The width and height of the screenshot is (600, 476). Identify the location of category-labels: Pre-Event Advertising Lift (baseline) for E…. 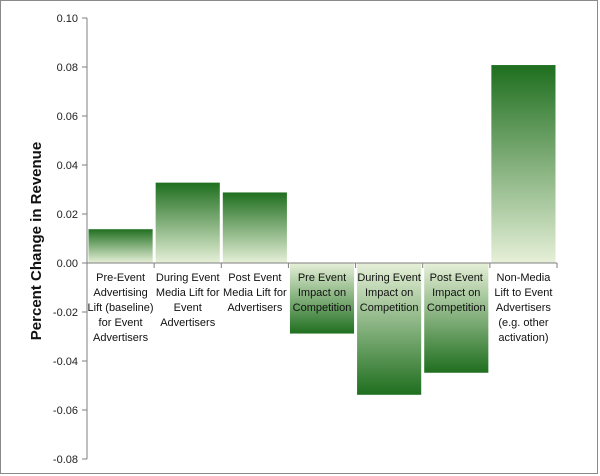
(320, 308).